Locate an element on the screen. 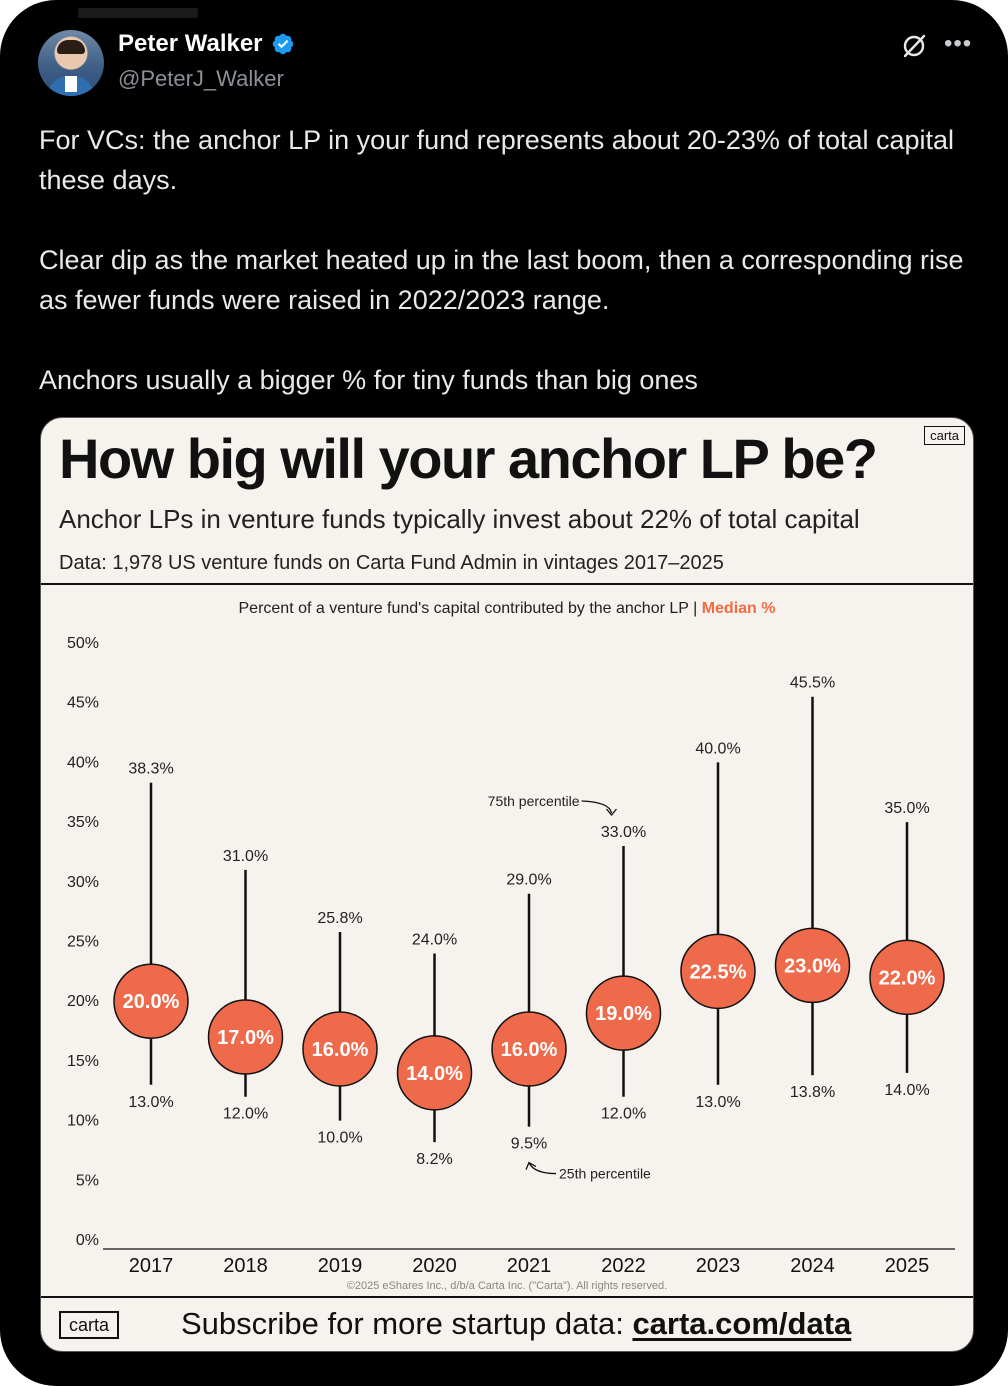 This screenshot has width=1008, height=1386. carta-logo: carta is located at coordinates (944, 435).